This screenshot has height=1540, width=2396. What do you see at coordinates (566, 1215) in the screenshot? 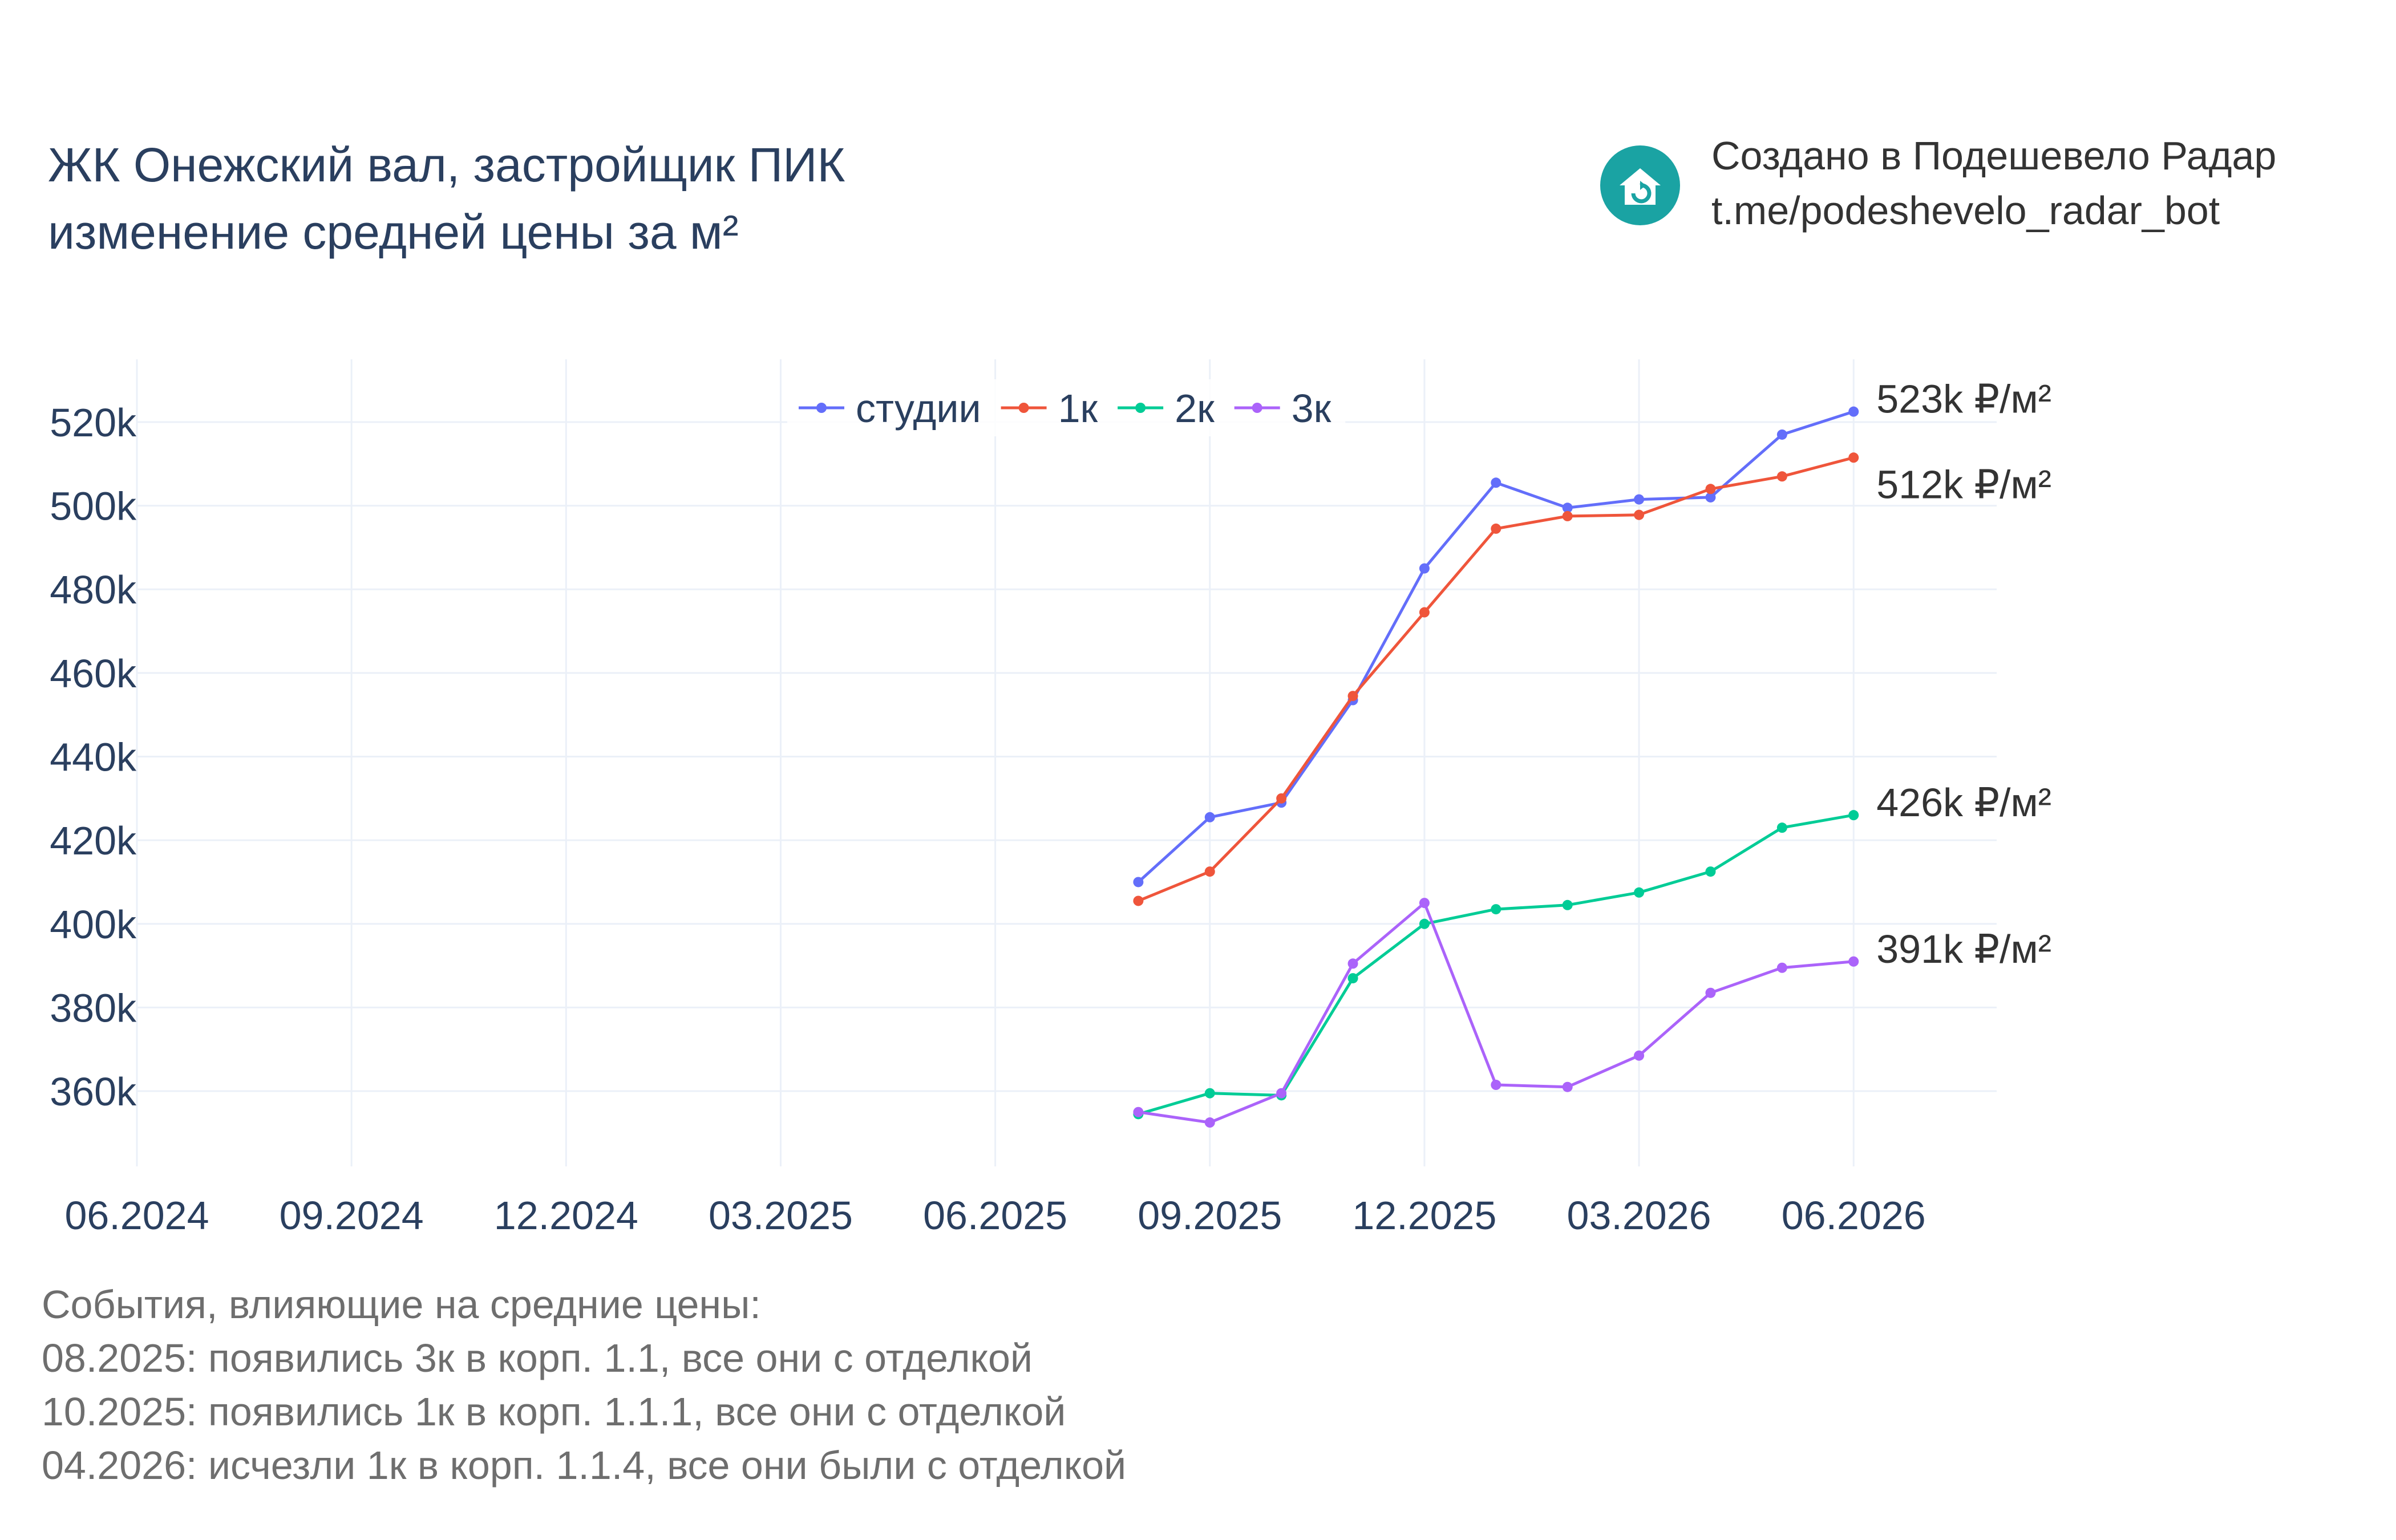
I see `x-tick-label: 12.2024` at bounding box center [566, 1215].